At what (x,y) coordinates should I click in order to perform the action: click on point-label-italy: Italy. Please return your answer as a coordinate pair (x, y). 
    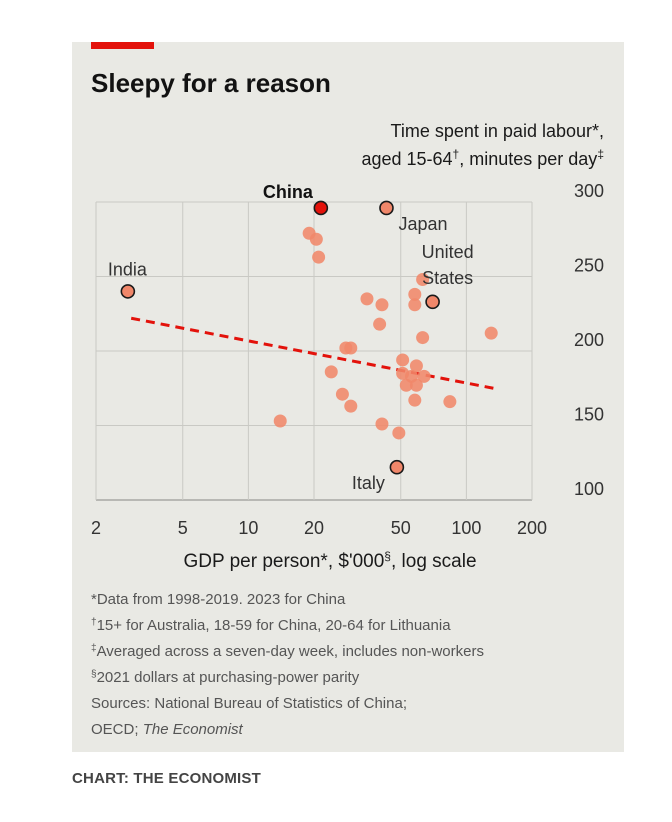
    Looking at the image, I should click on (368, 483).